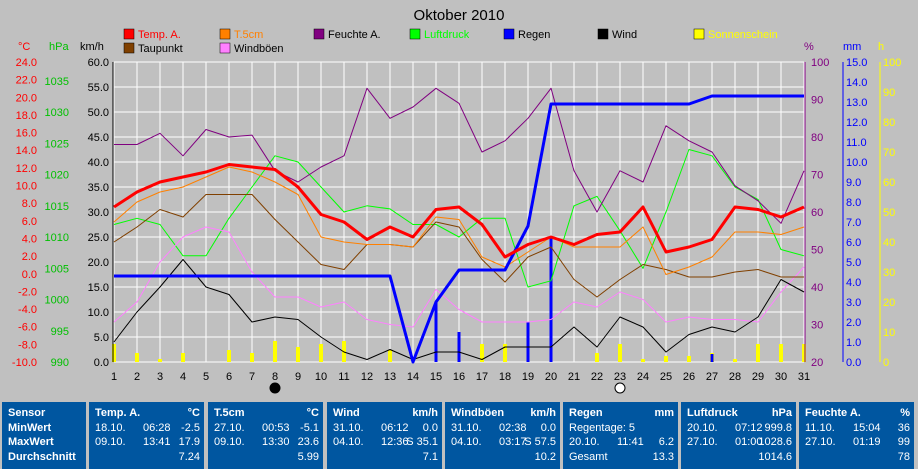 This screenshot has width=918, height=469. I want to click on x-tick-label: 11, so click(343, 377).